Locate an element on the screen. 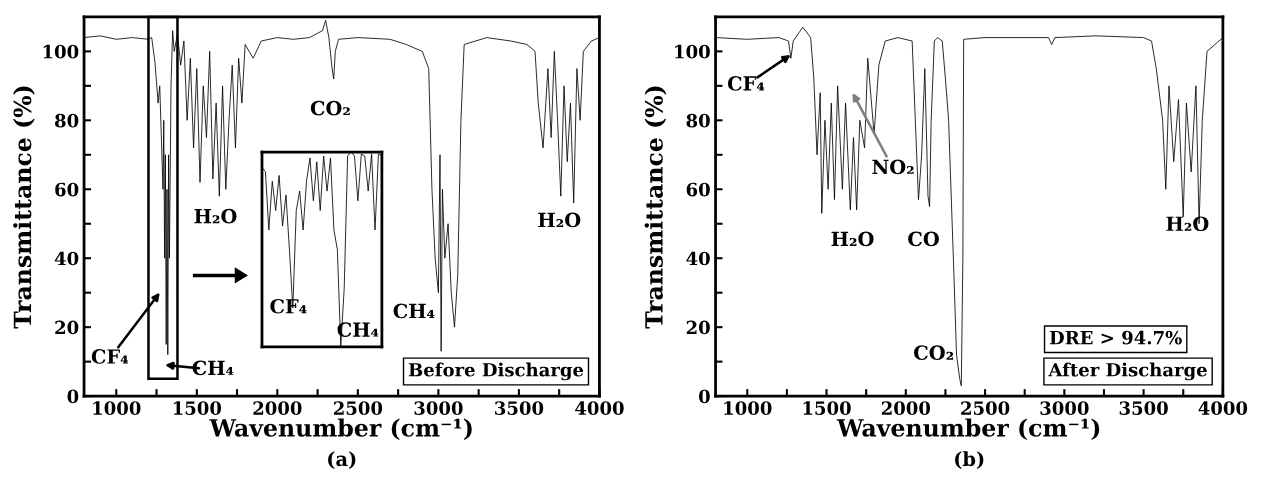 The width and height of the screenshot is (1262, 497). annotation: DRE > 94.7% is located at coordinates (1115, 337).